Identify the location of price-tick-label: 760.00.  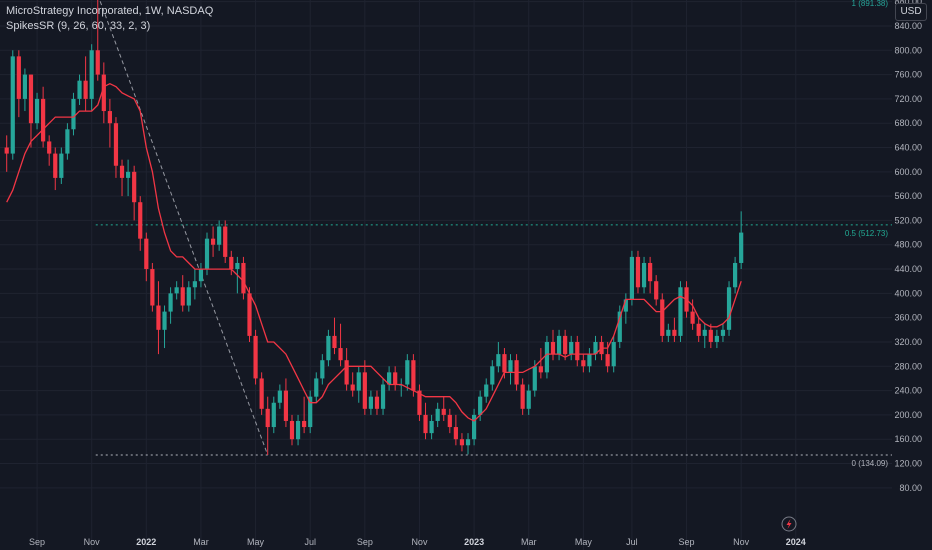
(908, 75).